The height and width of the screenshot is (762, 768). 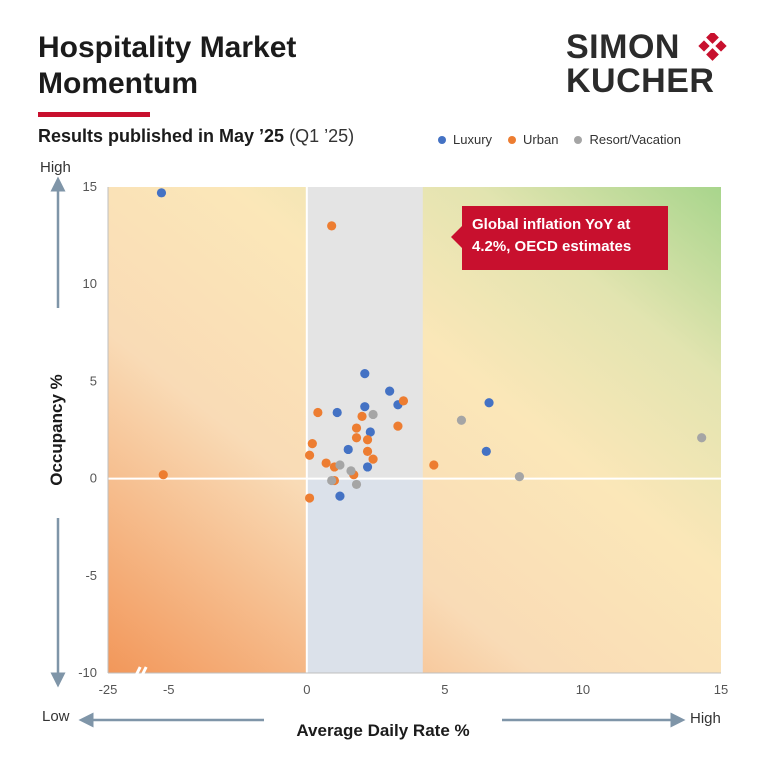 I want to click on logo-diamond-icon, so click(x=712, y=47).